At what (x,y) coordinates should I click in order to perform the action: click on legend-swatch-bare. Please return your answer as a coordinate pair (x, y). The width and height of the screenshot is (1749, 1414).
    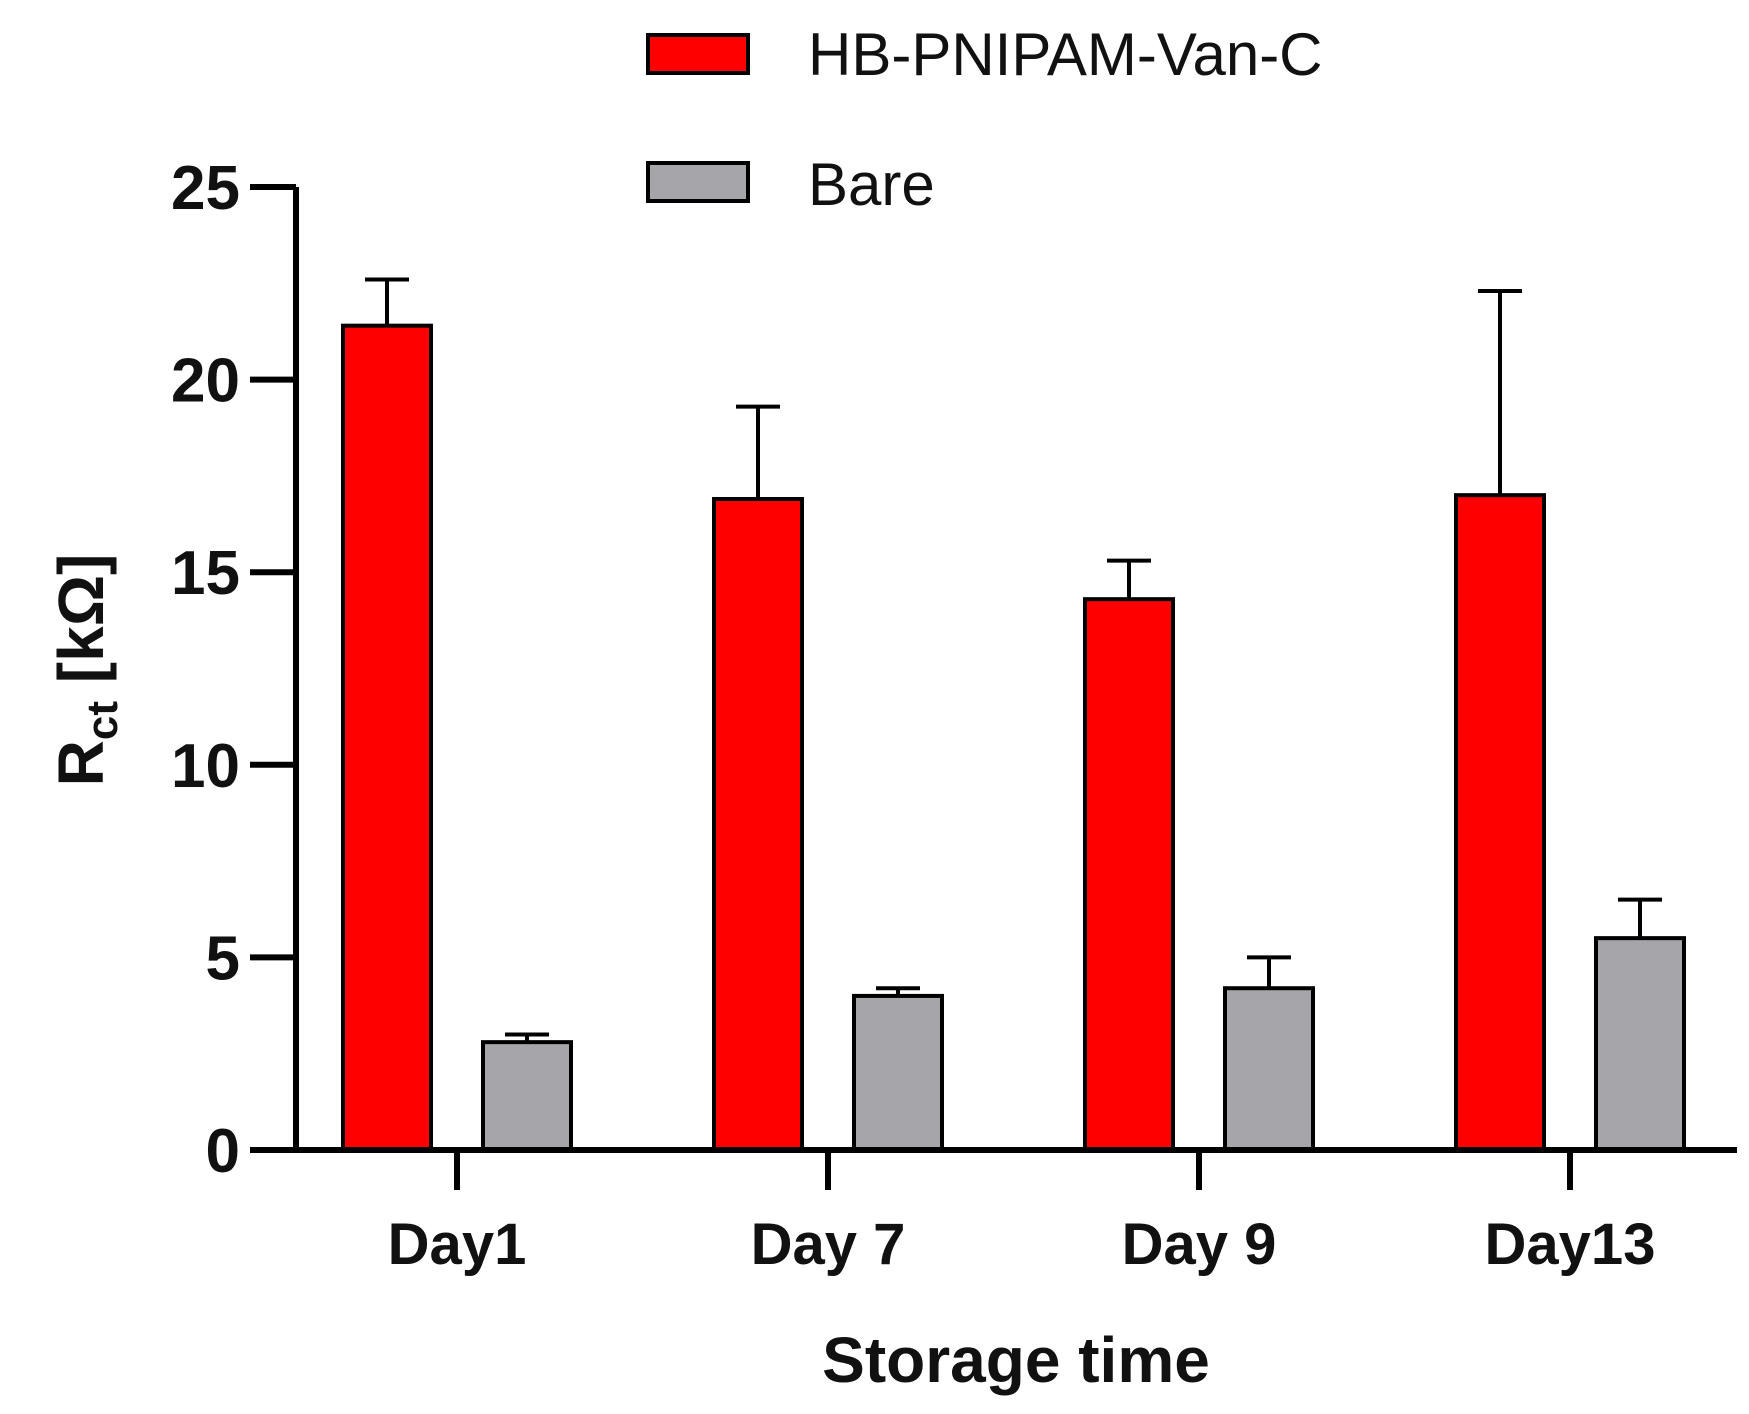
    Looking at the image, I should click on (698, 182).